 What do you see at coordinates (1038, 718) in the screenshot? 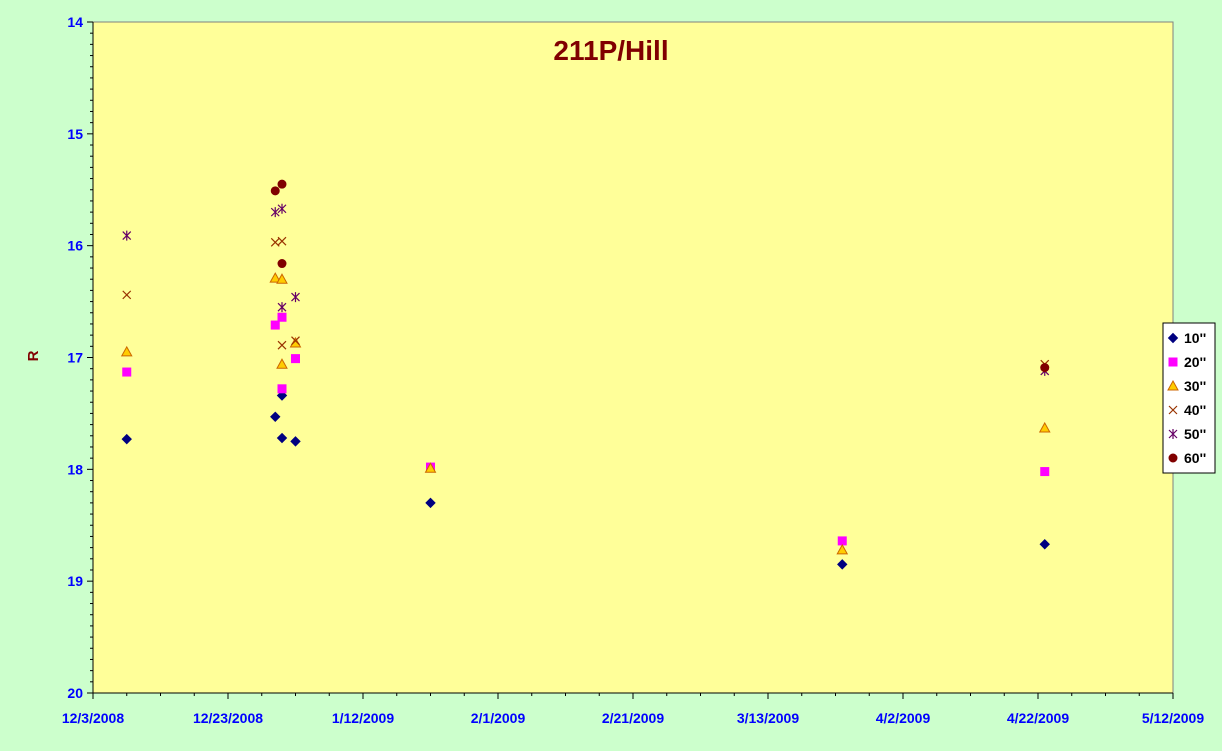
I see `x-tick-label: 4/22/2009` at bounding box center [1038, 718].